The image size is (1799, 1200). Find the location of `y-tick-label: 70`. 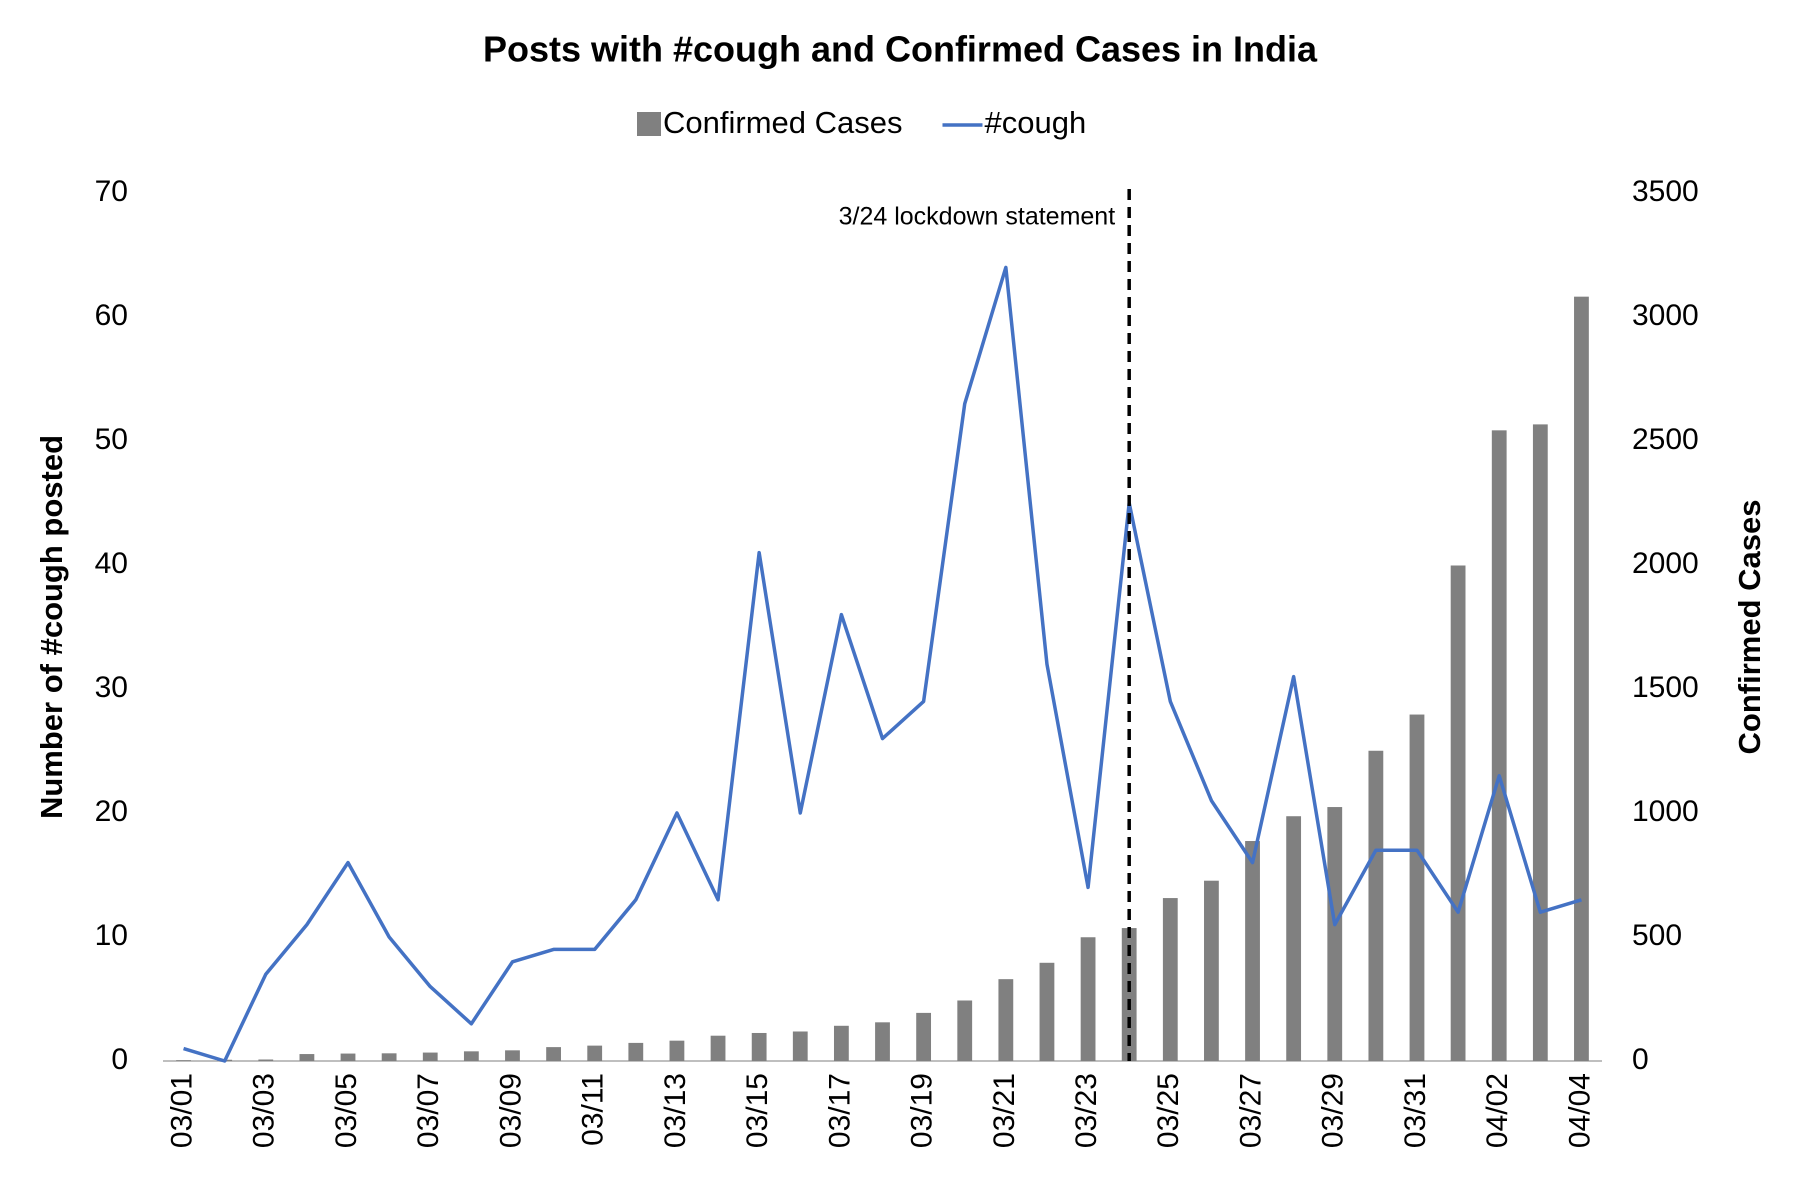

y-tick-label: 70 is located at coordinates (111, 191).